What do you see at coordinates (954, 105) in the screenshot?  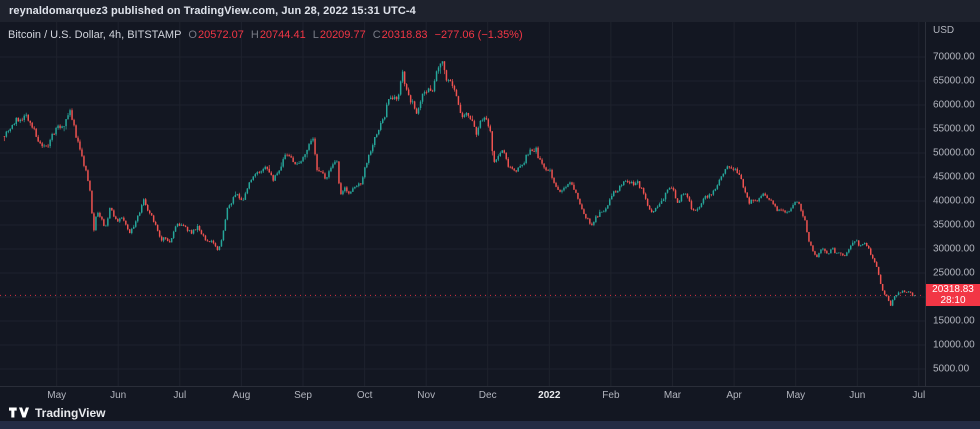 I see `price-axis-label: 60000.00` at bounding box center [954, 105].